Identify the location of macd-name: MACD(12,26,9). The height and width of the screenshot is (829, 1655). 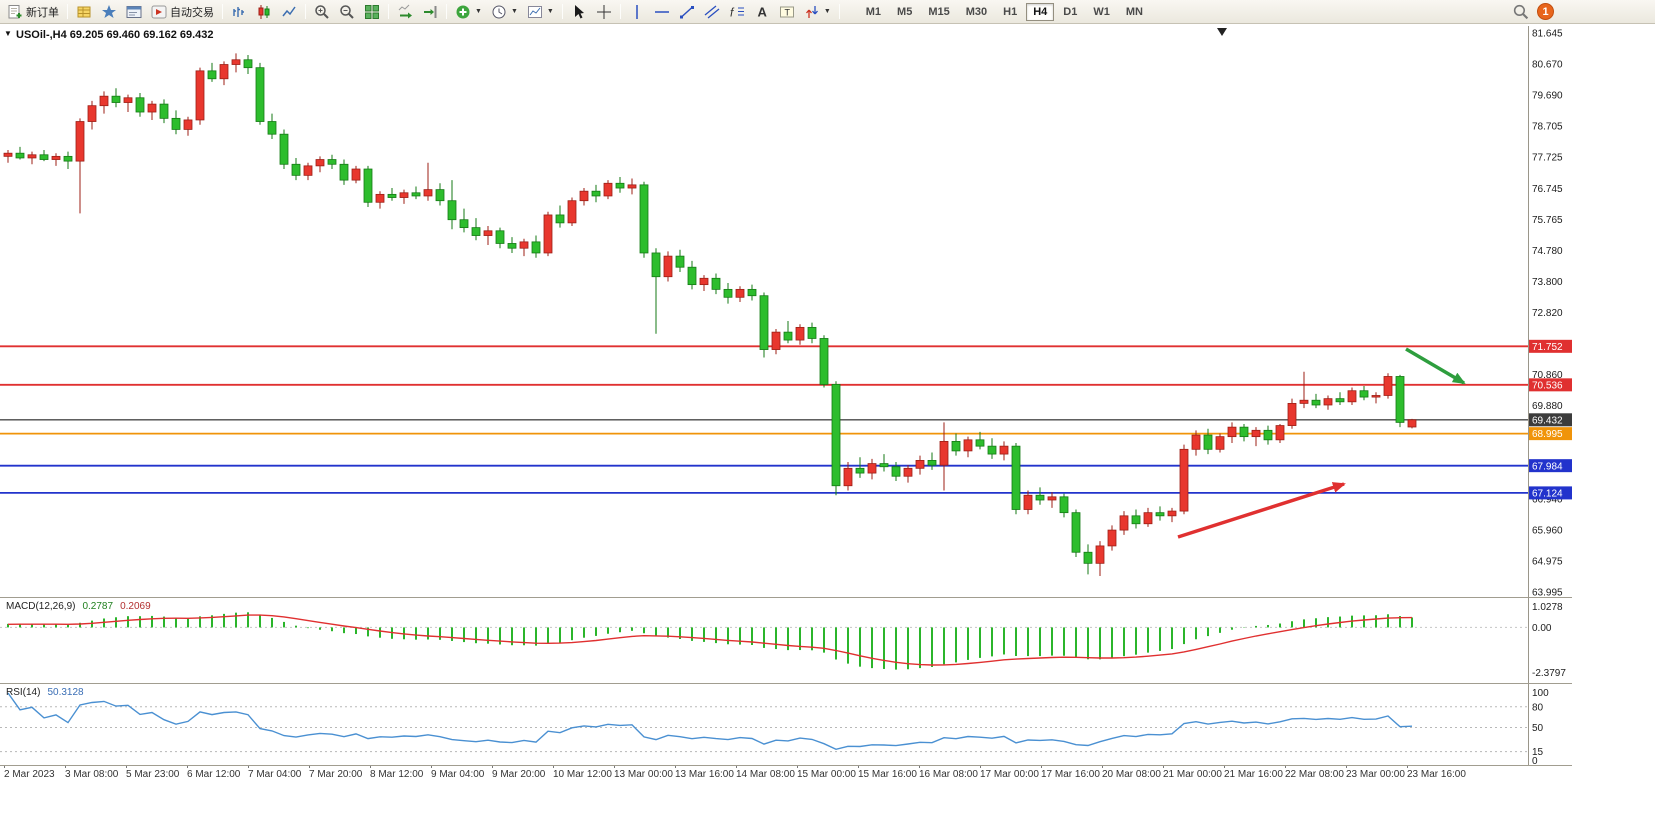
(41, 606).